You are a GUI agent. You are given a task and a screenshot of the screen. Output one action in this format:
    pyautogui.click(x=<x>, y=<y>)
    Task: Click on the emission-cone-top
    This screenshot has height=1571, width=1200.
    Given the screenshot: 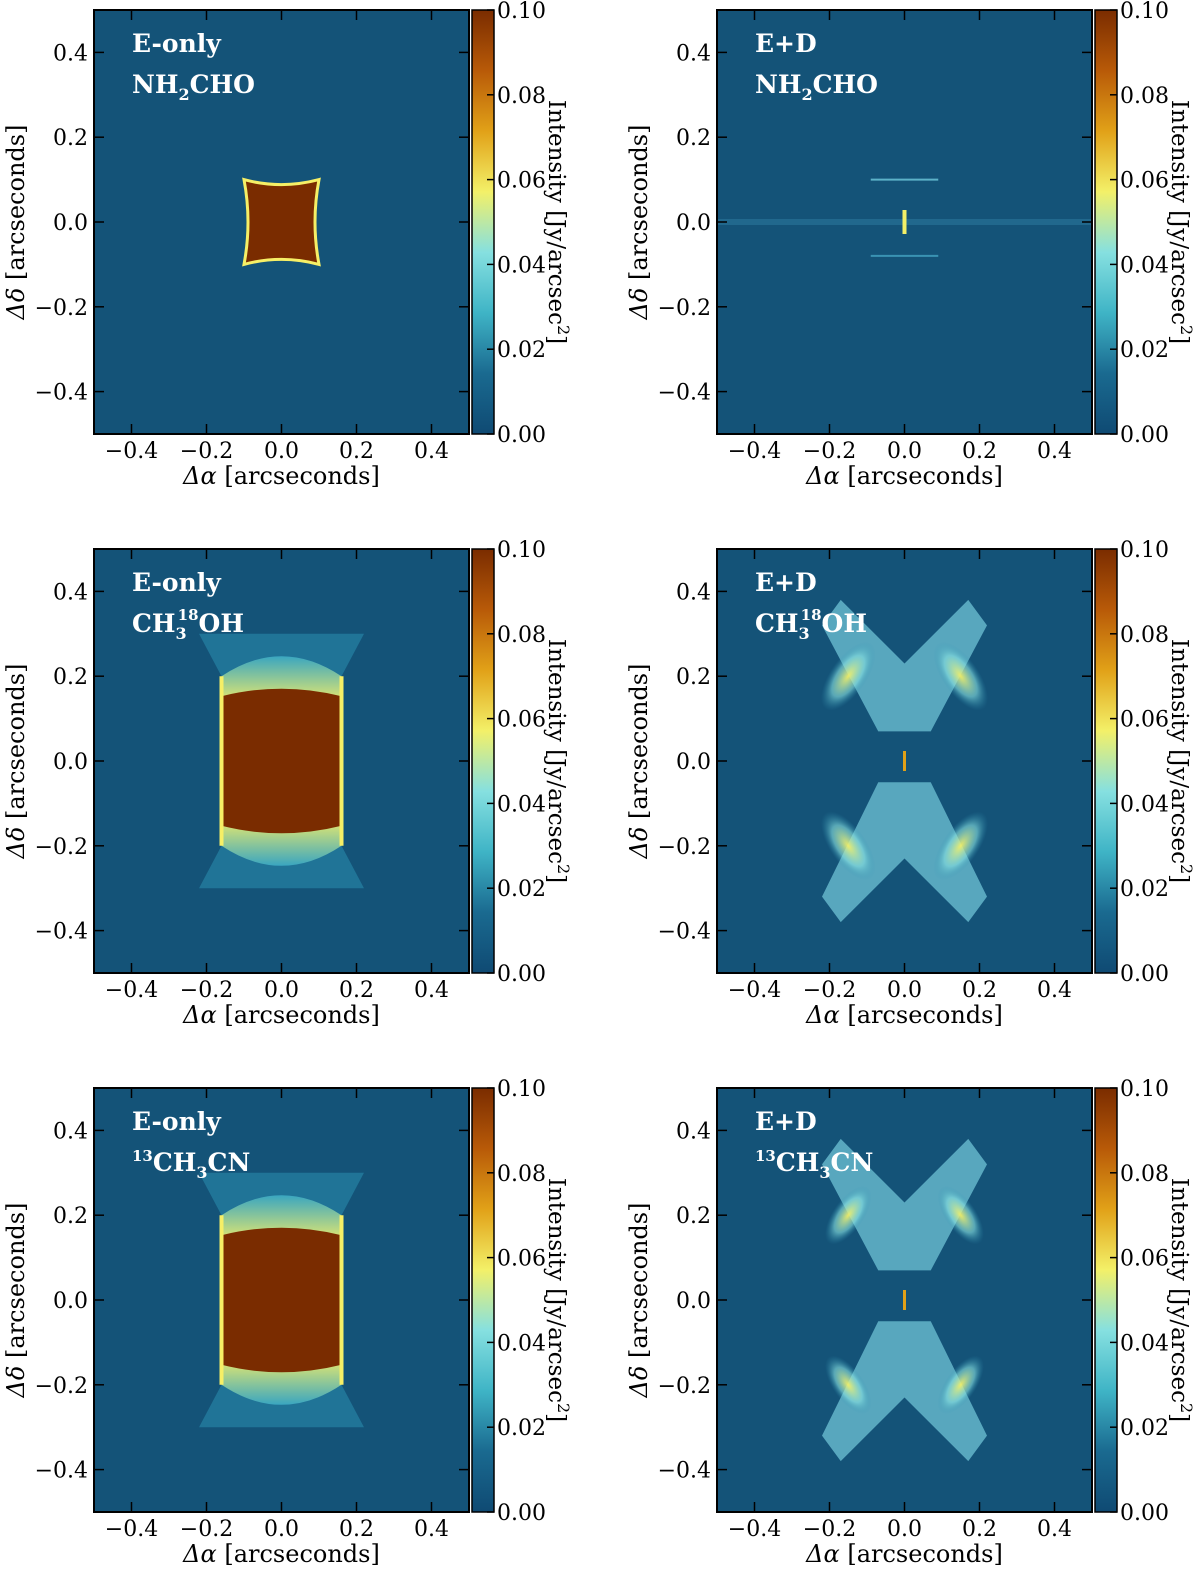 What is the action you would take?
    pyautogui.click(x=281, y=655)
    